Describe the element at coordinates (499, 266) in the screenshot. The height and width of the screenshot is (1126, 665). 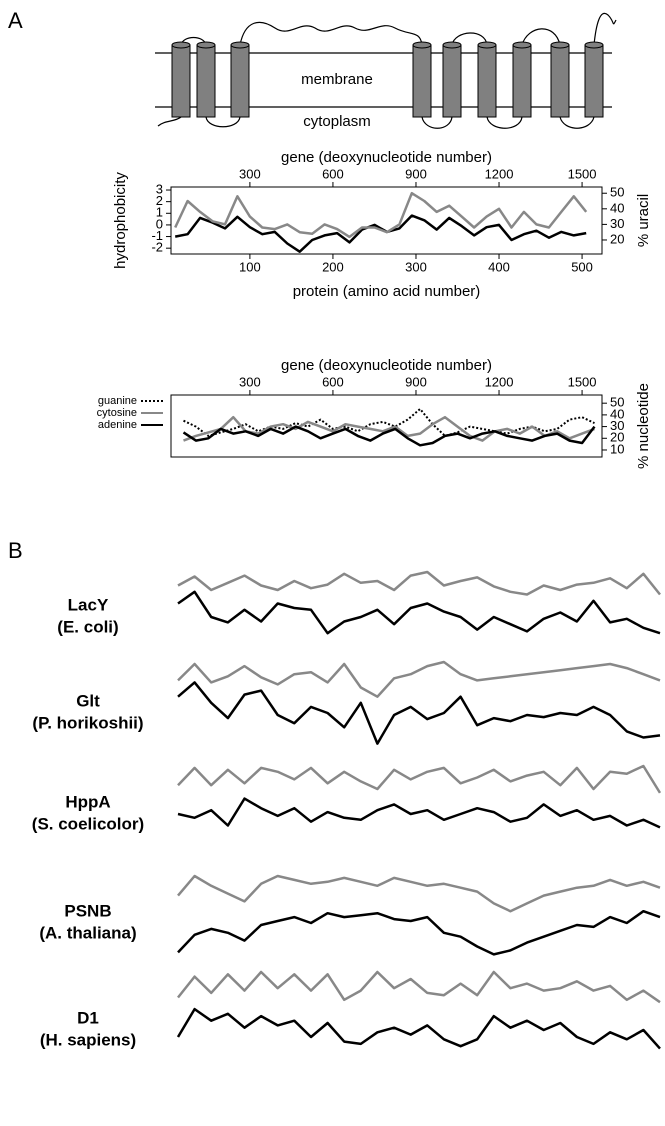
I see `x-tick-label: 400` at that location.